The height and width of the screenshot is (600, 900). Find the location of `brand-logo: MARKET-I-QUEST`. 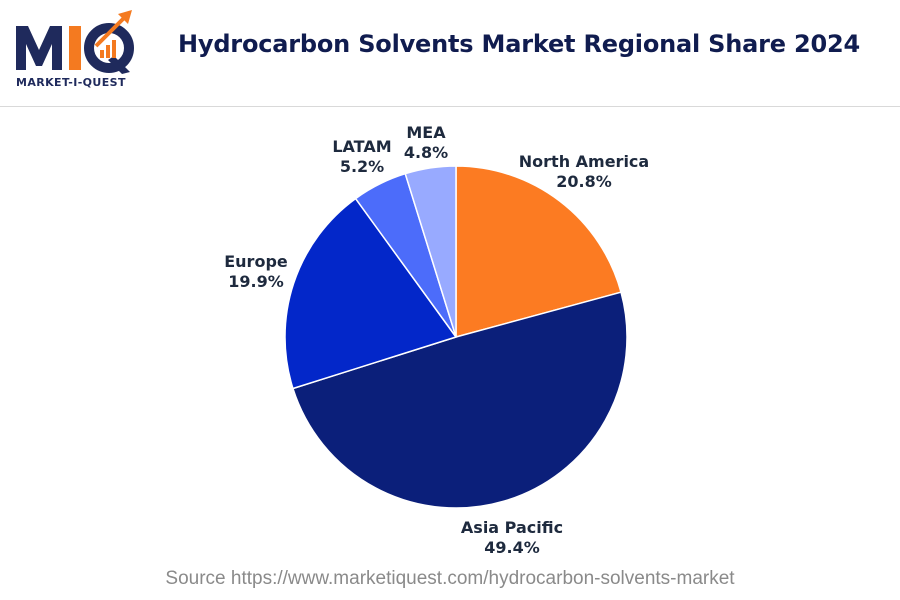

brand-logo: MARKET-I-QUEST is located at coordinates (79, 52).